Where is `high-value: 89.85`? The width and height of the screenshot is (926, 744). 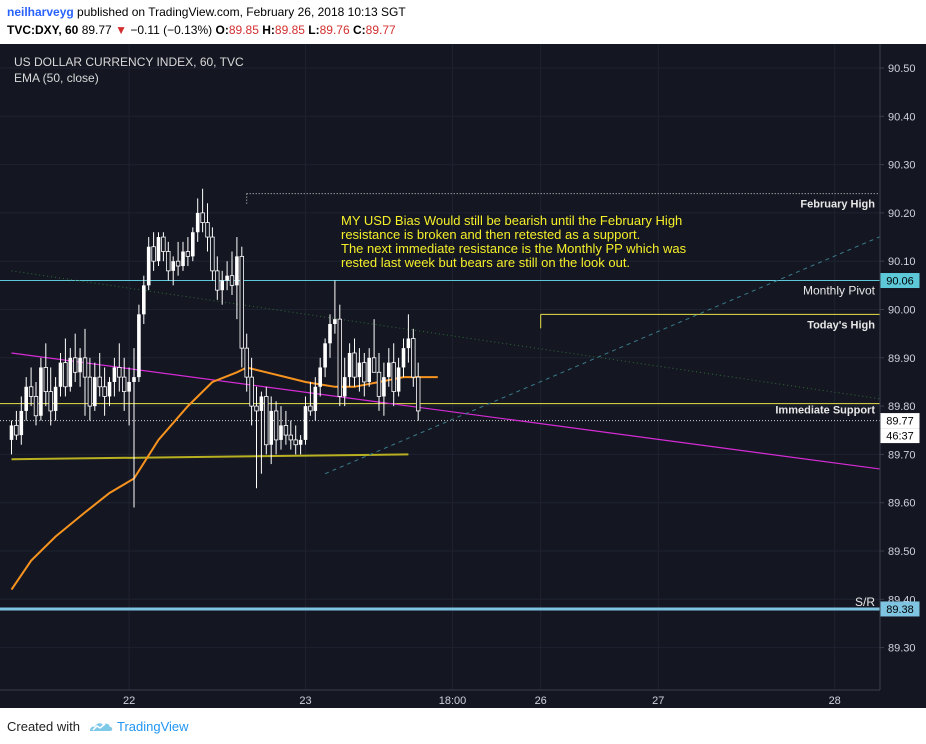 high-value: 89.85 is located at coordinates (289, 30).